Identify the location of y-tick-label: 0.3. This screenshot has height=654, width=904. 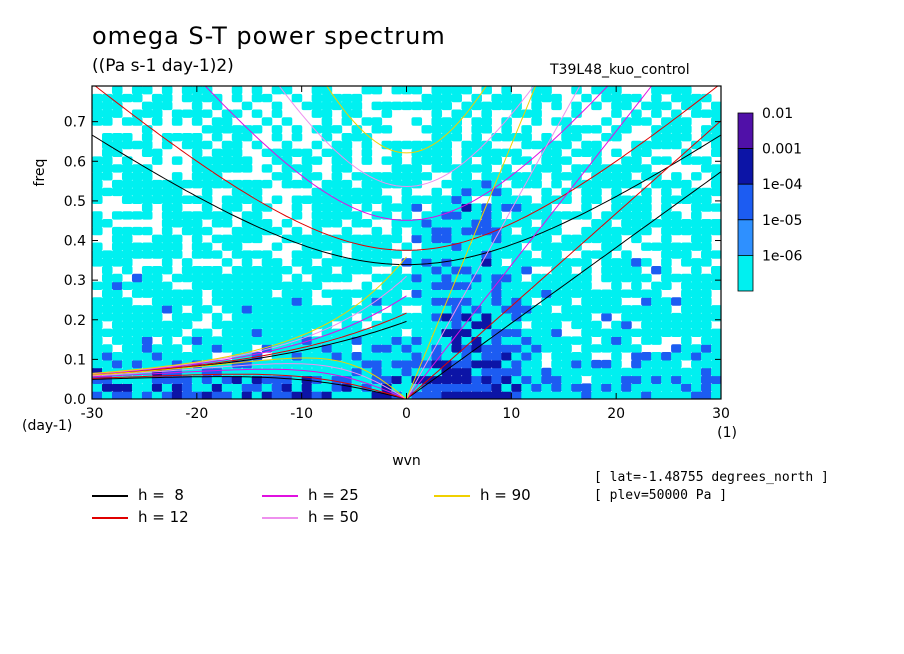
(75, 281).